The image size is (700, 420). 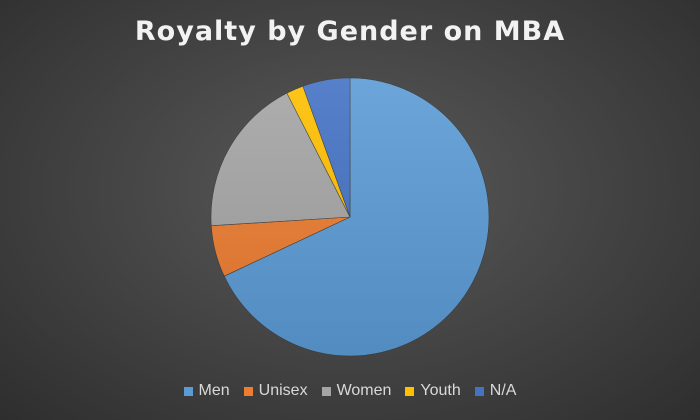 I want to click on legend-item-men: Men, so click(x=206, y=391).